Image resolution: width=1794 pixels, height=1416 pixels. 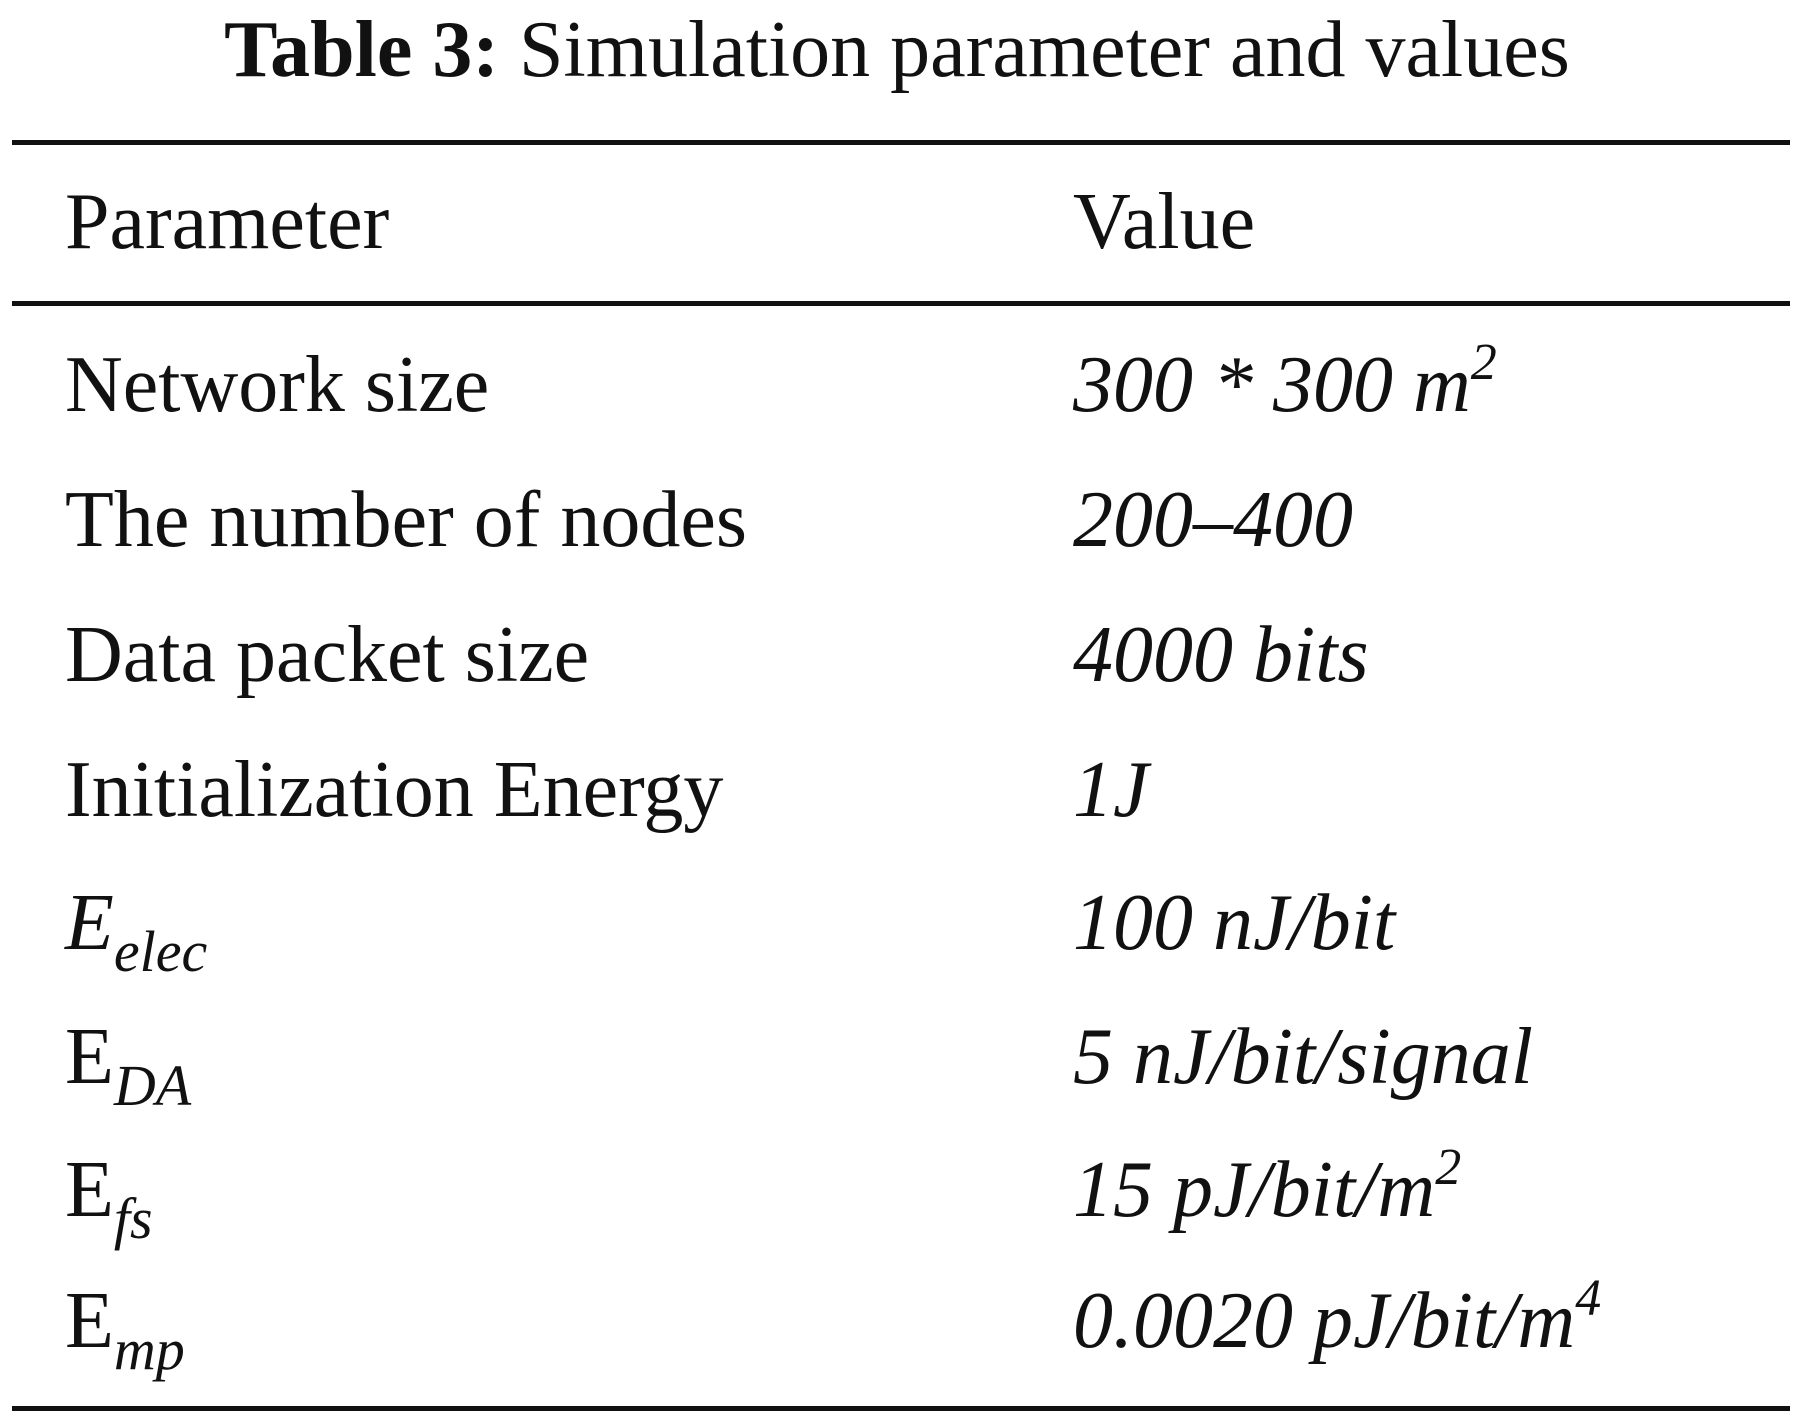 What do you see at coordinates (1221, 655) in the screenshot?
I see `row-3-value: 4000 bits` at bounding box center [1221, 655].